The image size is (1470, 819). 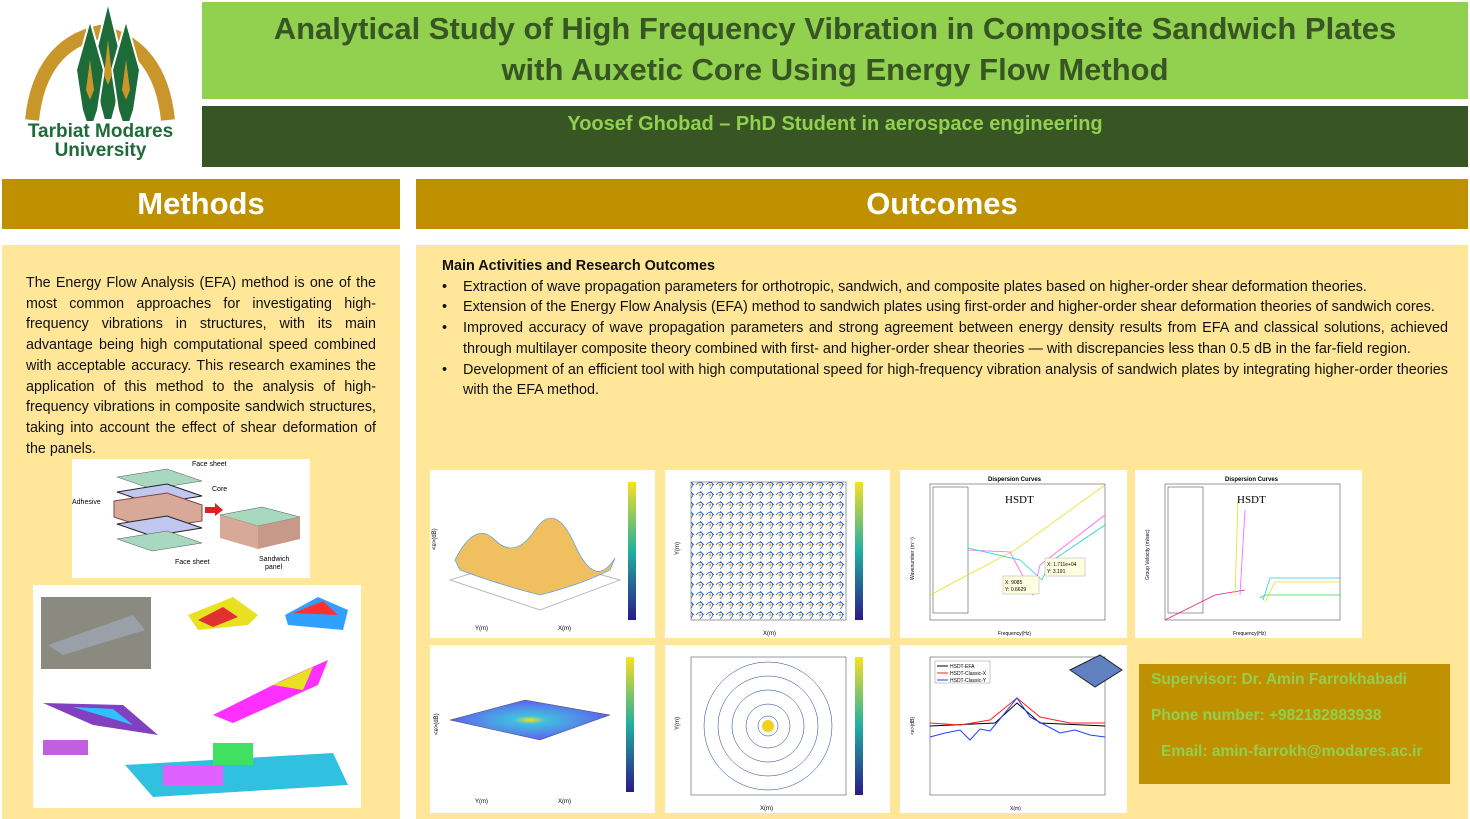 I want to click on phone-text: Phone number: +982182883938, so click(x=1266, y=715).